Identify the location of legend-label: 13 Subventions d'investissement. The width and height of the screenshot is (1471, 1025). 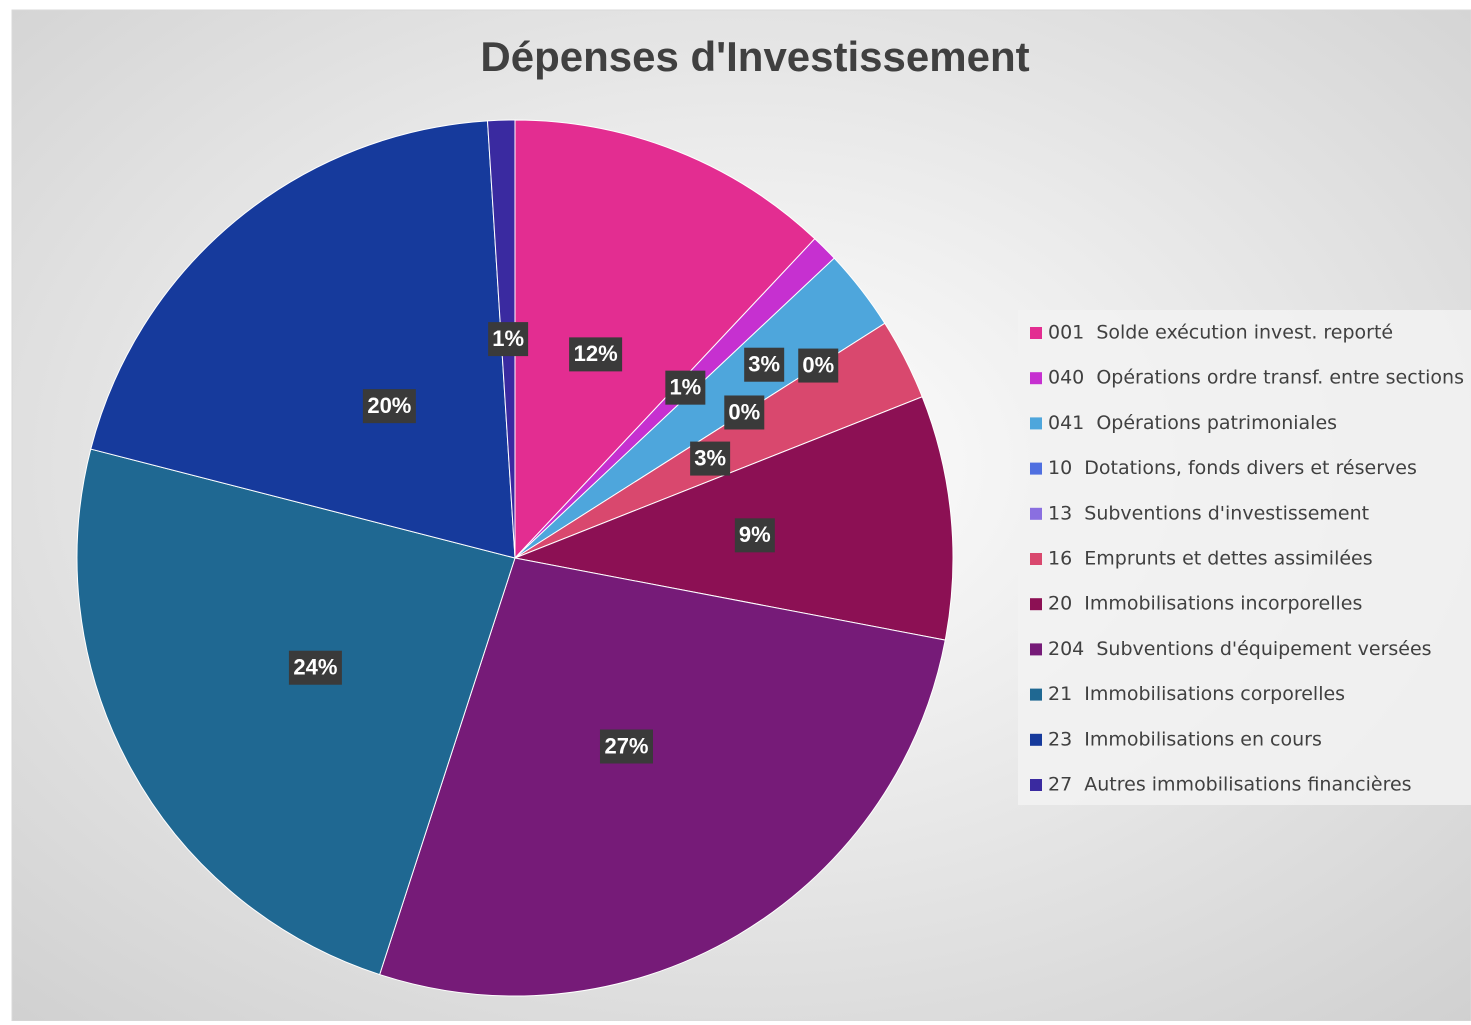
(1208, 513).